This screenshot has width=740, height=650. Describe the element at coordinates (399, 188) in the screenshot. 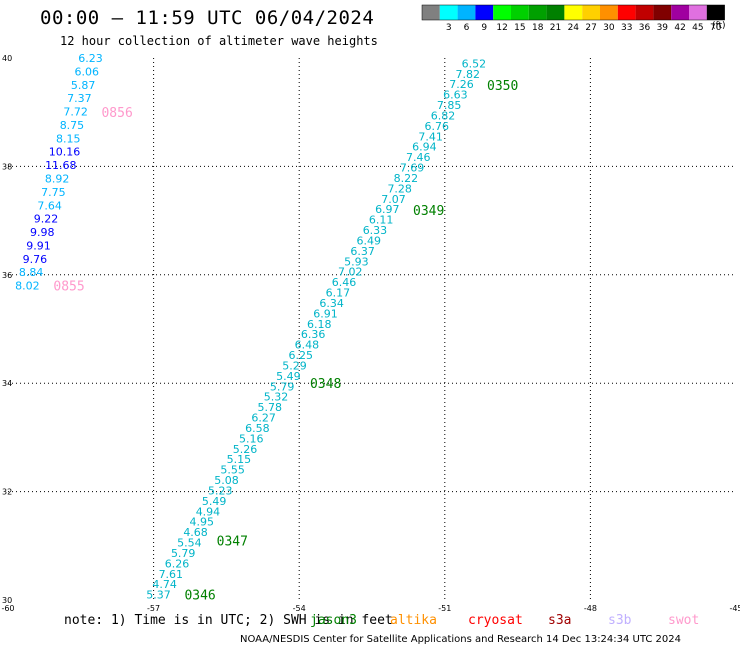

I see `wave-height-label: 7.28` at that location.